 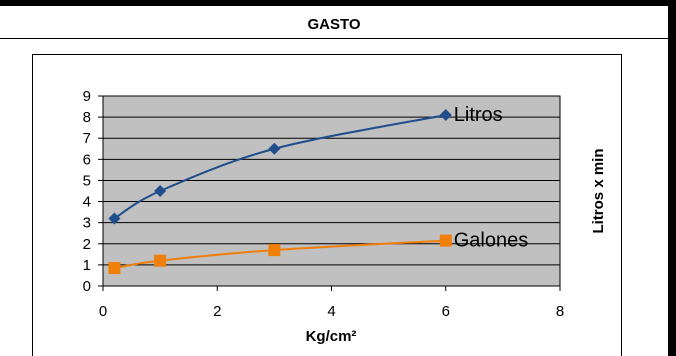 I want to click on series-label-litros: Litros, so click(x=478, y=115).